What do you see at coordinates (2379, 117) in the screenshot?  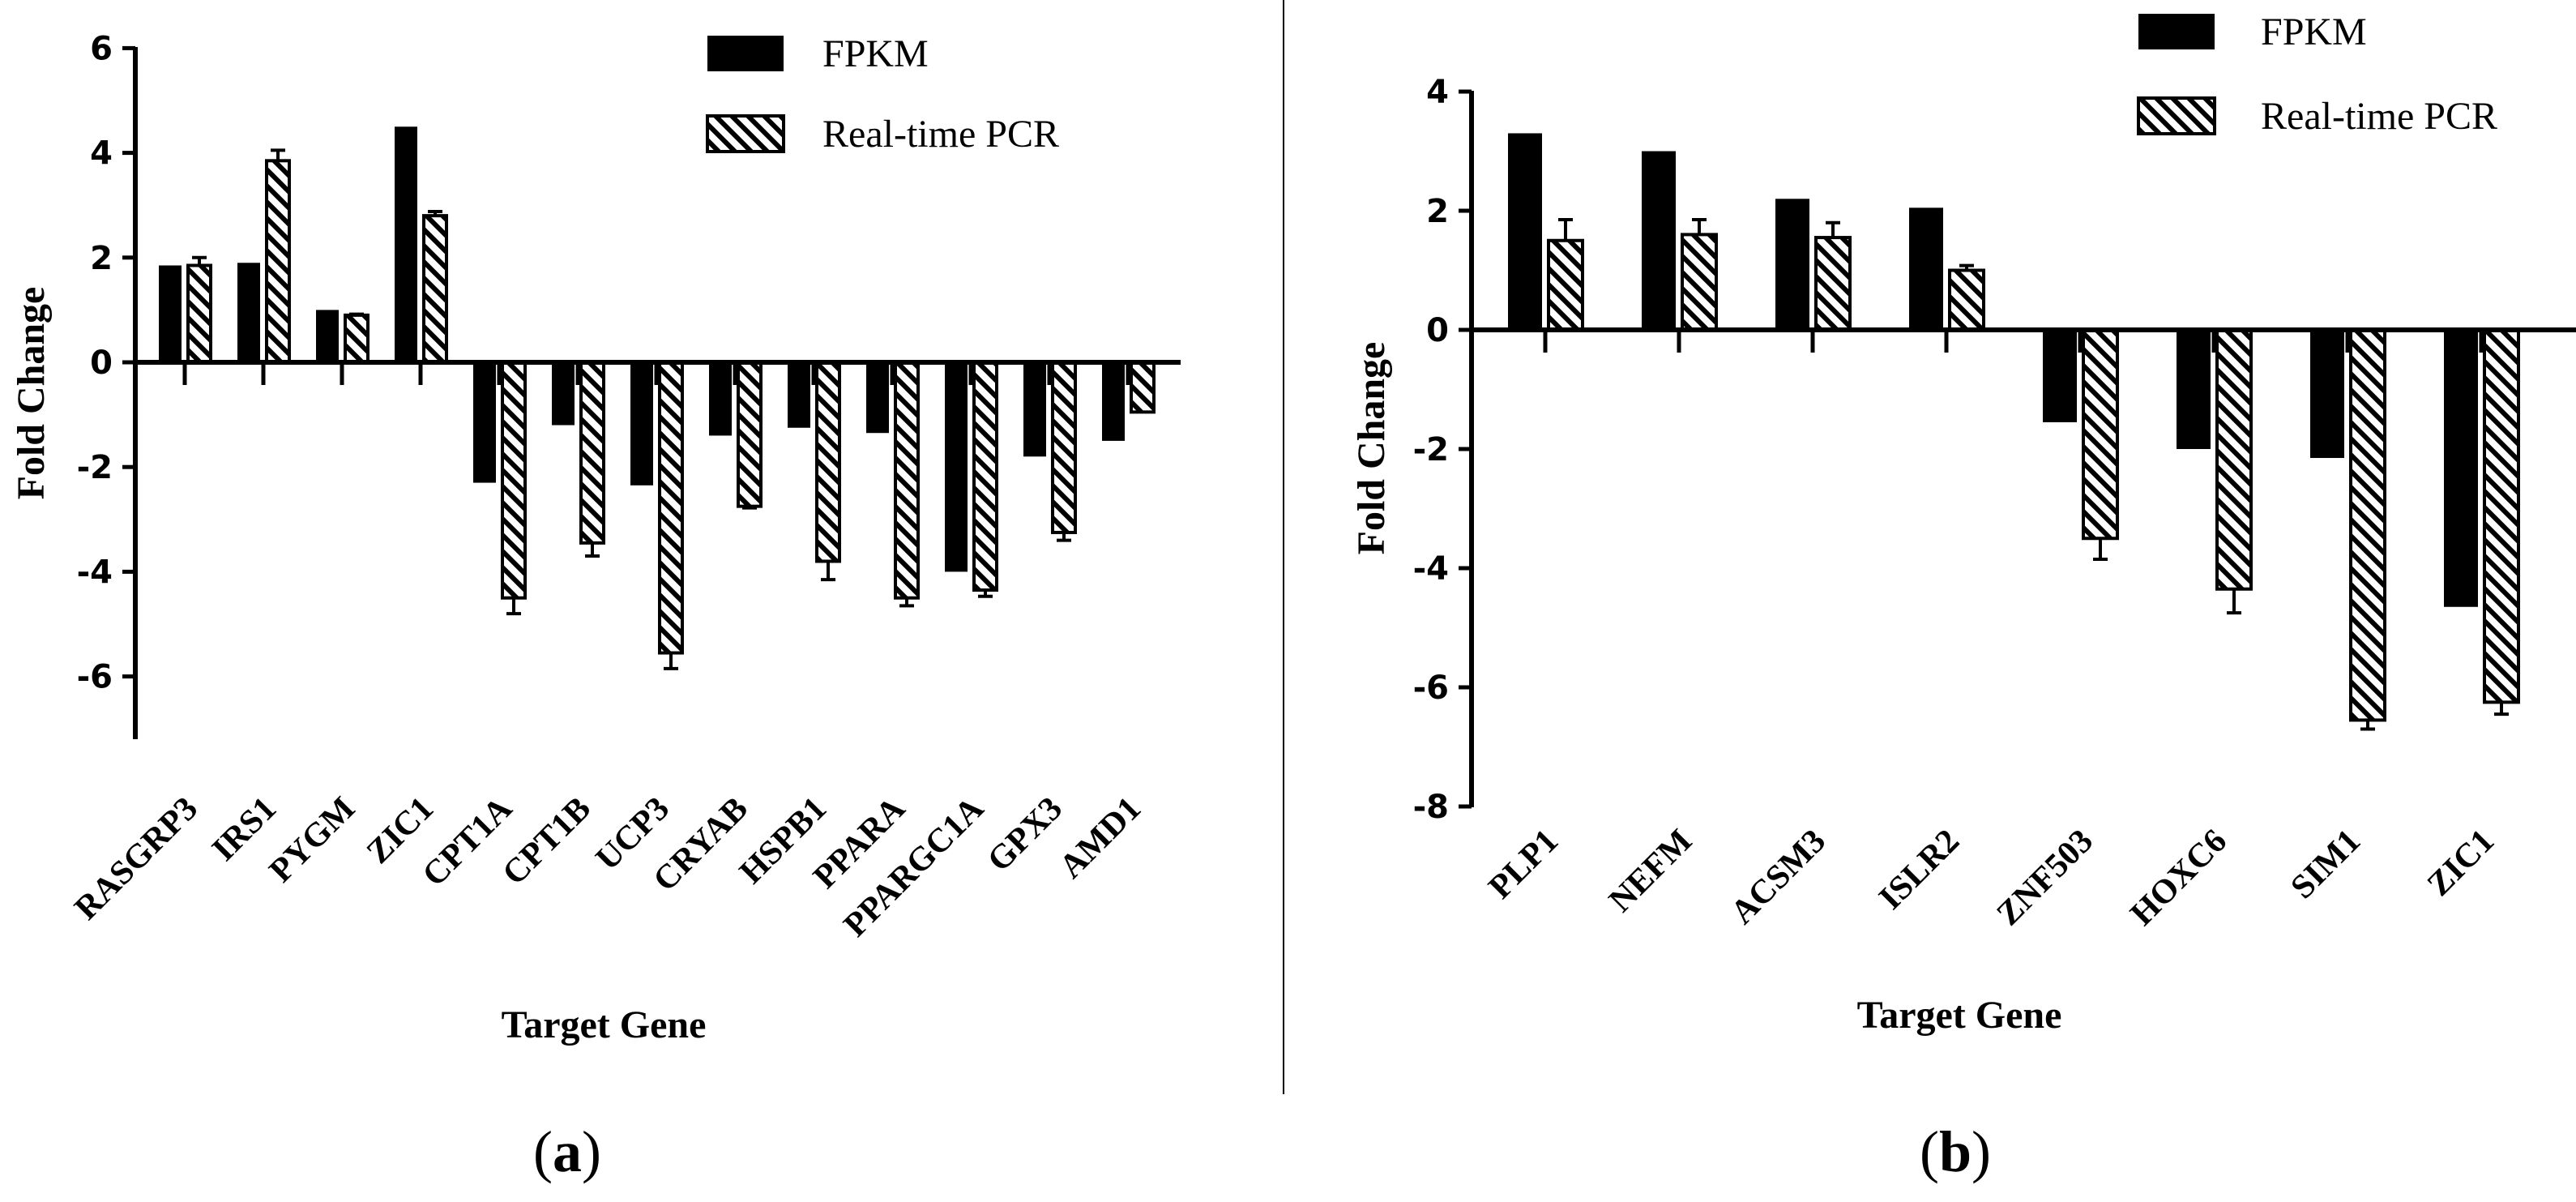 I see `panel-b-legend-label-pcr: Real-time PCR` at bounding box center [2379, 117].